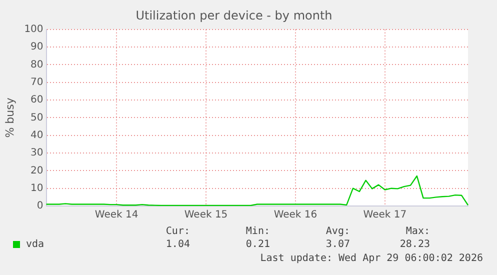  Describe the element at coordinates (9, 117) in the screenshot. I see `y-axis-title: % busy` at that location.